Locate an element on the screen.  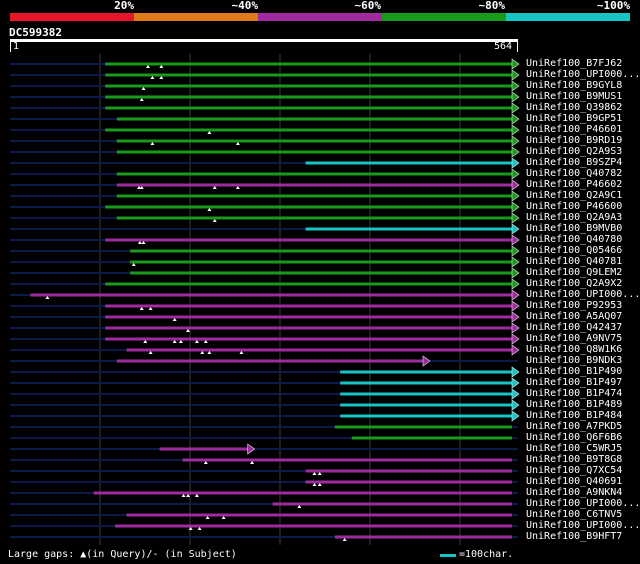
hit-label: UniRef100_Q2A9X2 is located at coordinates (574, 283).